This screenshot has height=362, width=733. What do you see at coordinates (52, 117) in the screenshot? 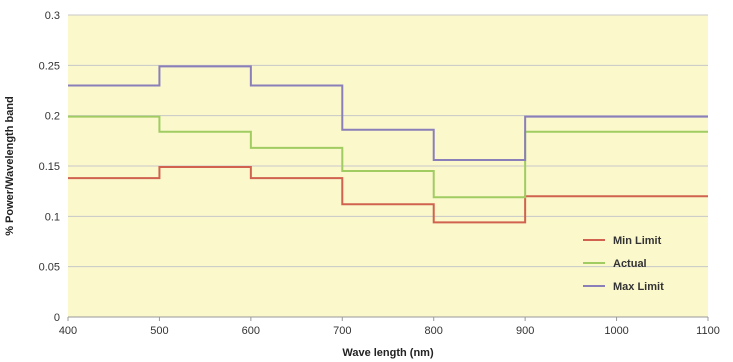
I see `y-tick-label: 0.2` at bounding box center [52, 117].